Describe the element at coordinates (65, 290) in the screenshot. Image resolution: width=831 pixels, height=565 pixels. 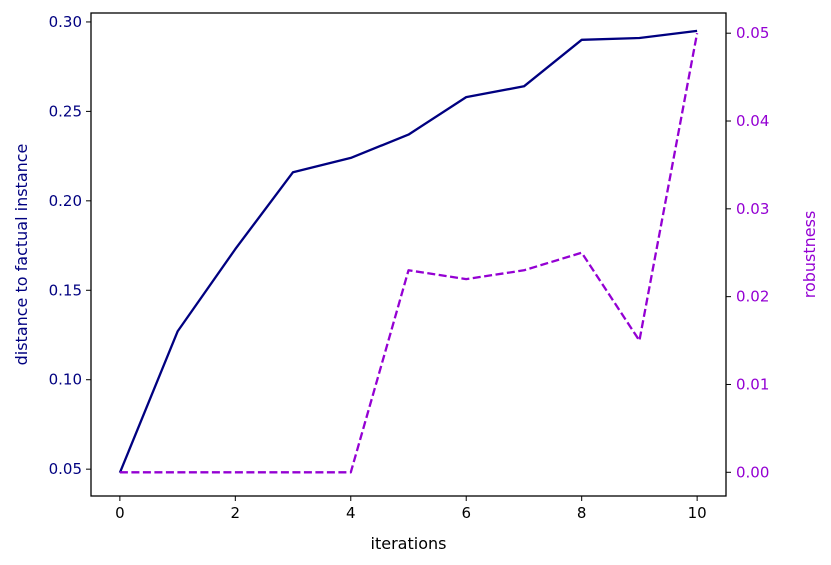
I see `left-y-tick-label: 0.15` at that location.